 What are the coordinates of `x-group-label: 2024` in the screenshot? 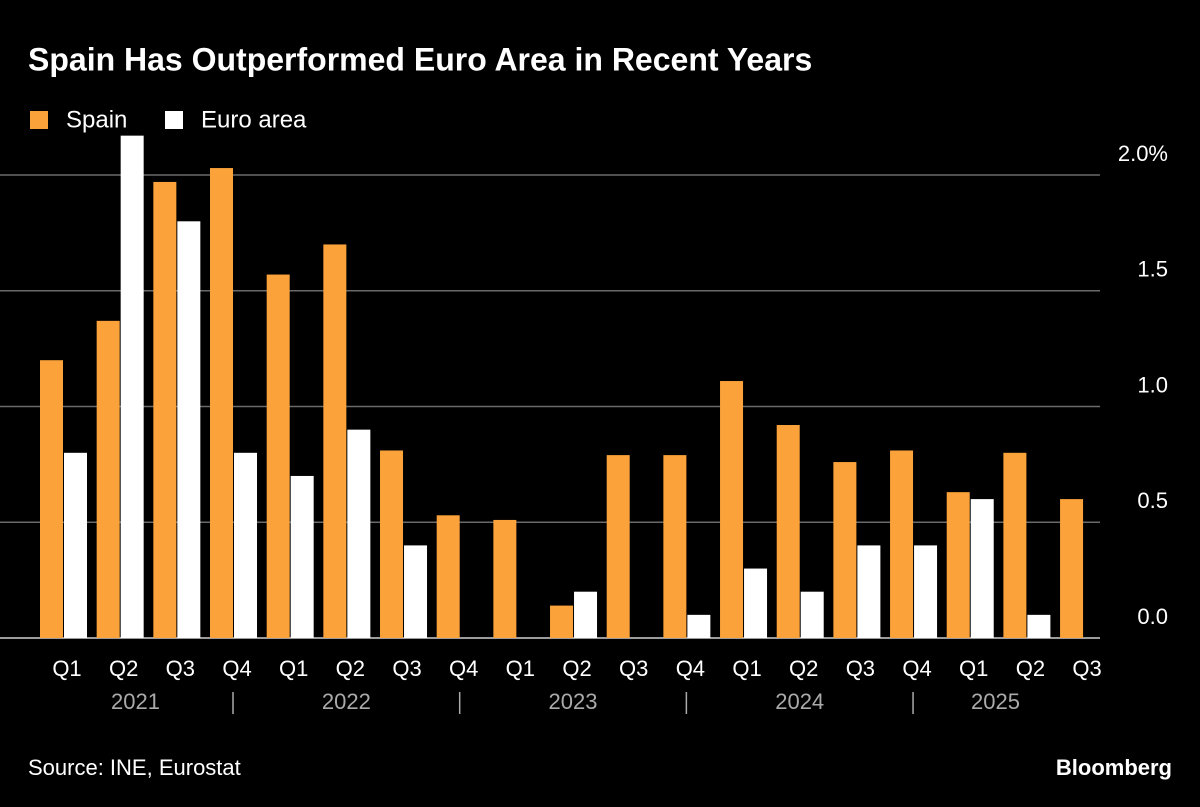 It's located at (799, 701).